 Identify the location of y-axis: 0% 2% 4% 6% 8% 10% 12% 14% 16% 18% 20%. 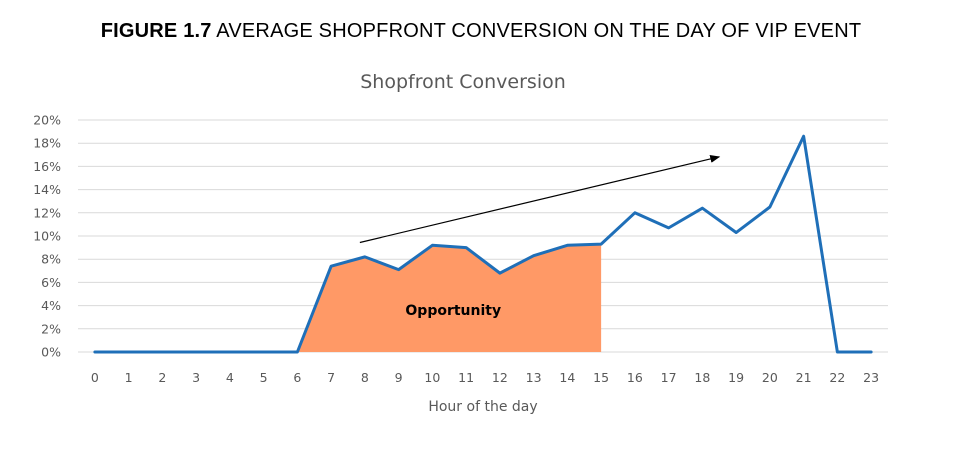
(47, 236).